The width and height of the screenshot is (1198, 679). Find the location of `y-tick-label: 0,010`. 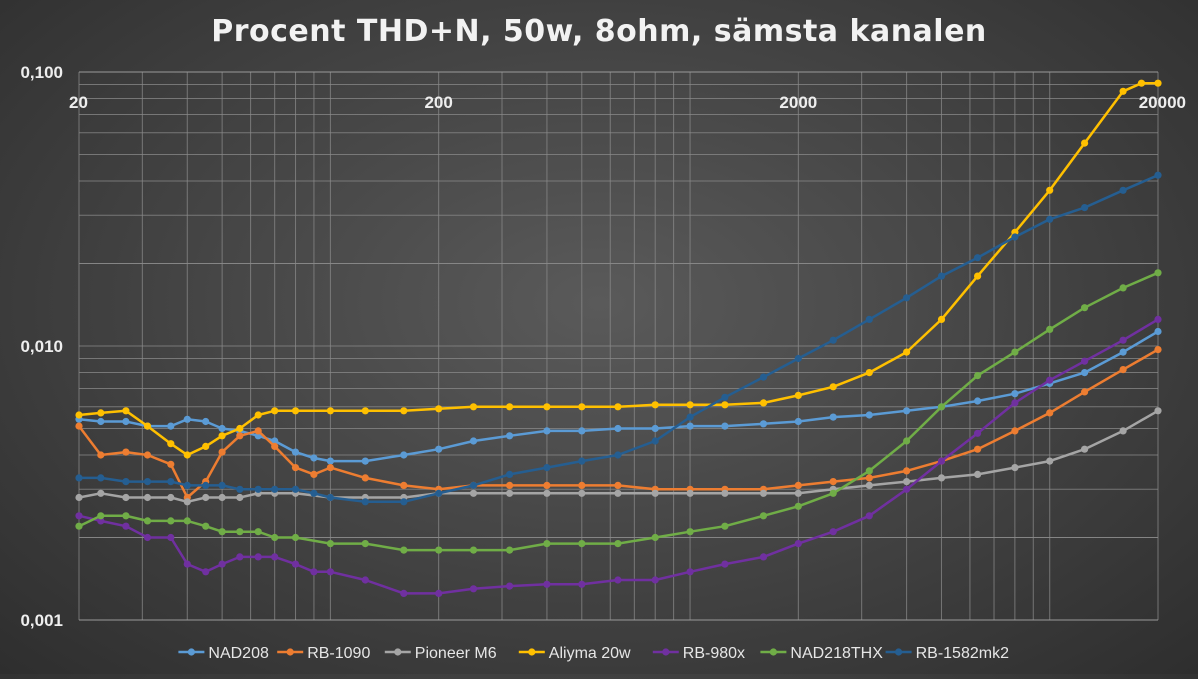

y-tick-label: 0,010 is located at coordinates (41, 346).